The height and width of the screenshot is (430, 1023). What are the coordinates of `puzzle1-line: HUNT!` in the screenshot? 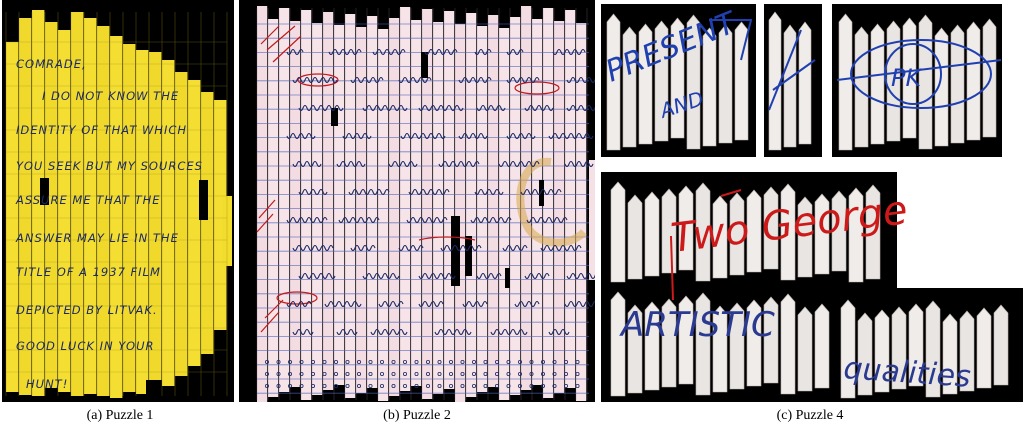 It's located at (47, 384).